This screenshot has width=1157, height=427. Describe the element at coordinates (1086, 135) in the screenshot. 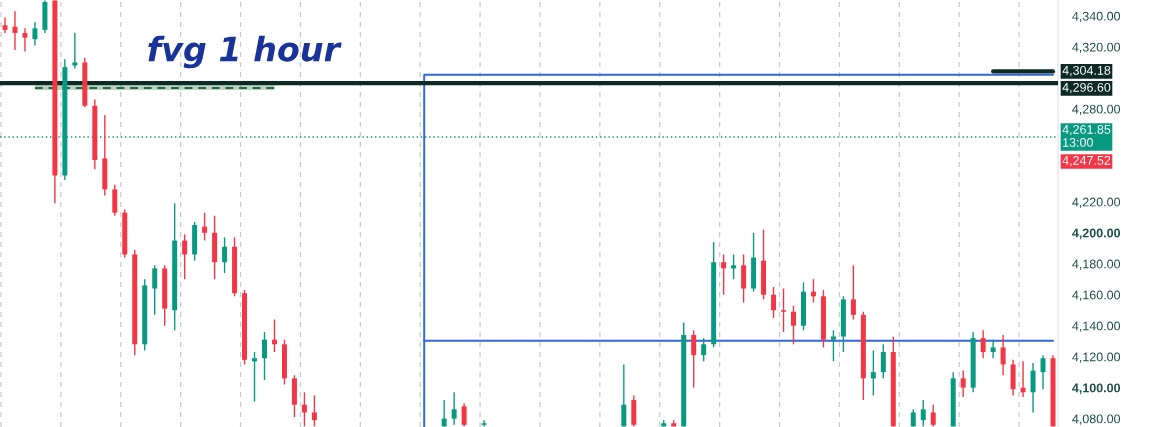

I see `ref-line-label: 4,261.85 13:00` at that location.